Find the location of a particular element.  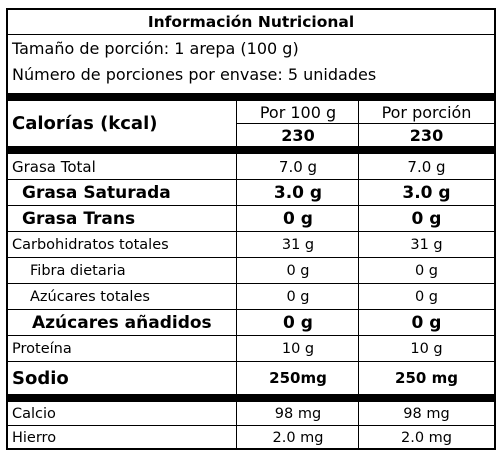

table-row: Carbohidratos totales 31 g 31 g is located at coordinates (251, 244).